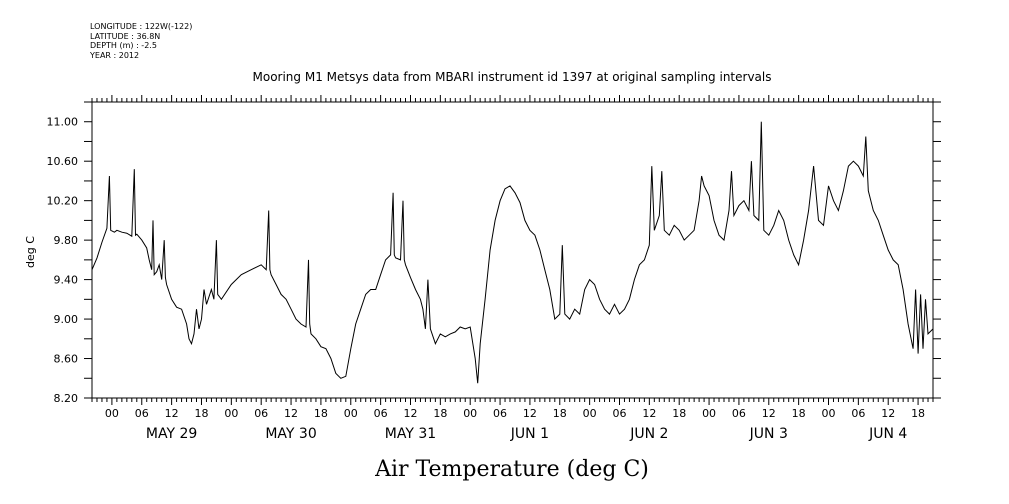 The width and height of the screenshot is (1009, 504). What do you see at coordinates (290, 434) in the screenshot?
I see `x-day-label: MAY 30` at bounding box center [290, 434].